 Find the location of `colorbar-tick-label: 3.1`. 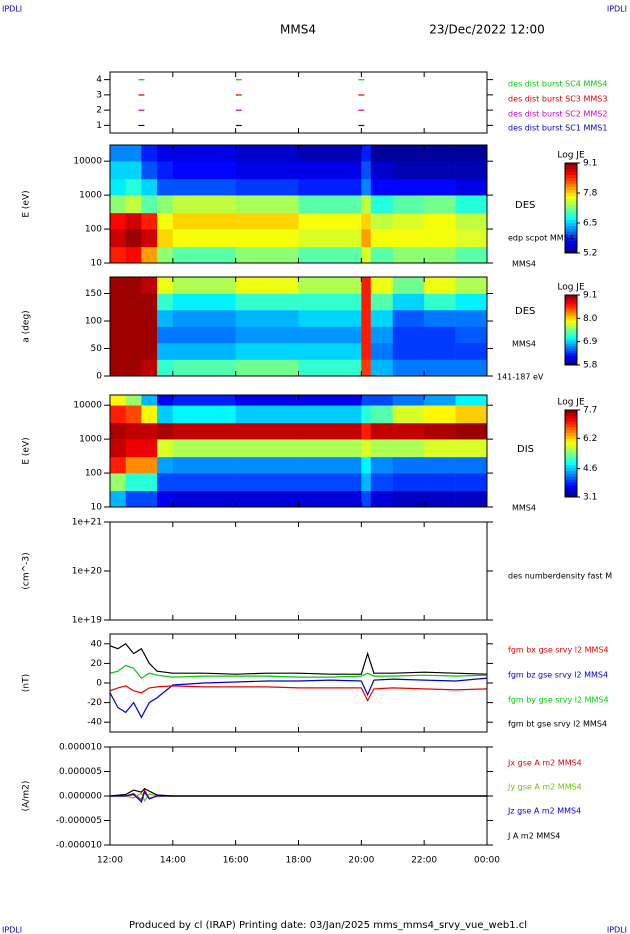

colorbar-tick-label: 3.1 is located at coordinates (590, 498).